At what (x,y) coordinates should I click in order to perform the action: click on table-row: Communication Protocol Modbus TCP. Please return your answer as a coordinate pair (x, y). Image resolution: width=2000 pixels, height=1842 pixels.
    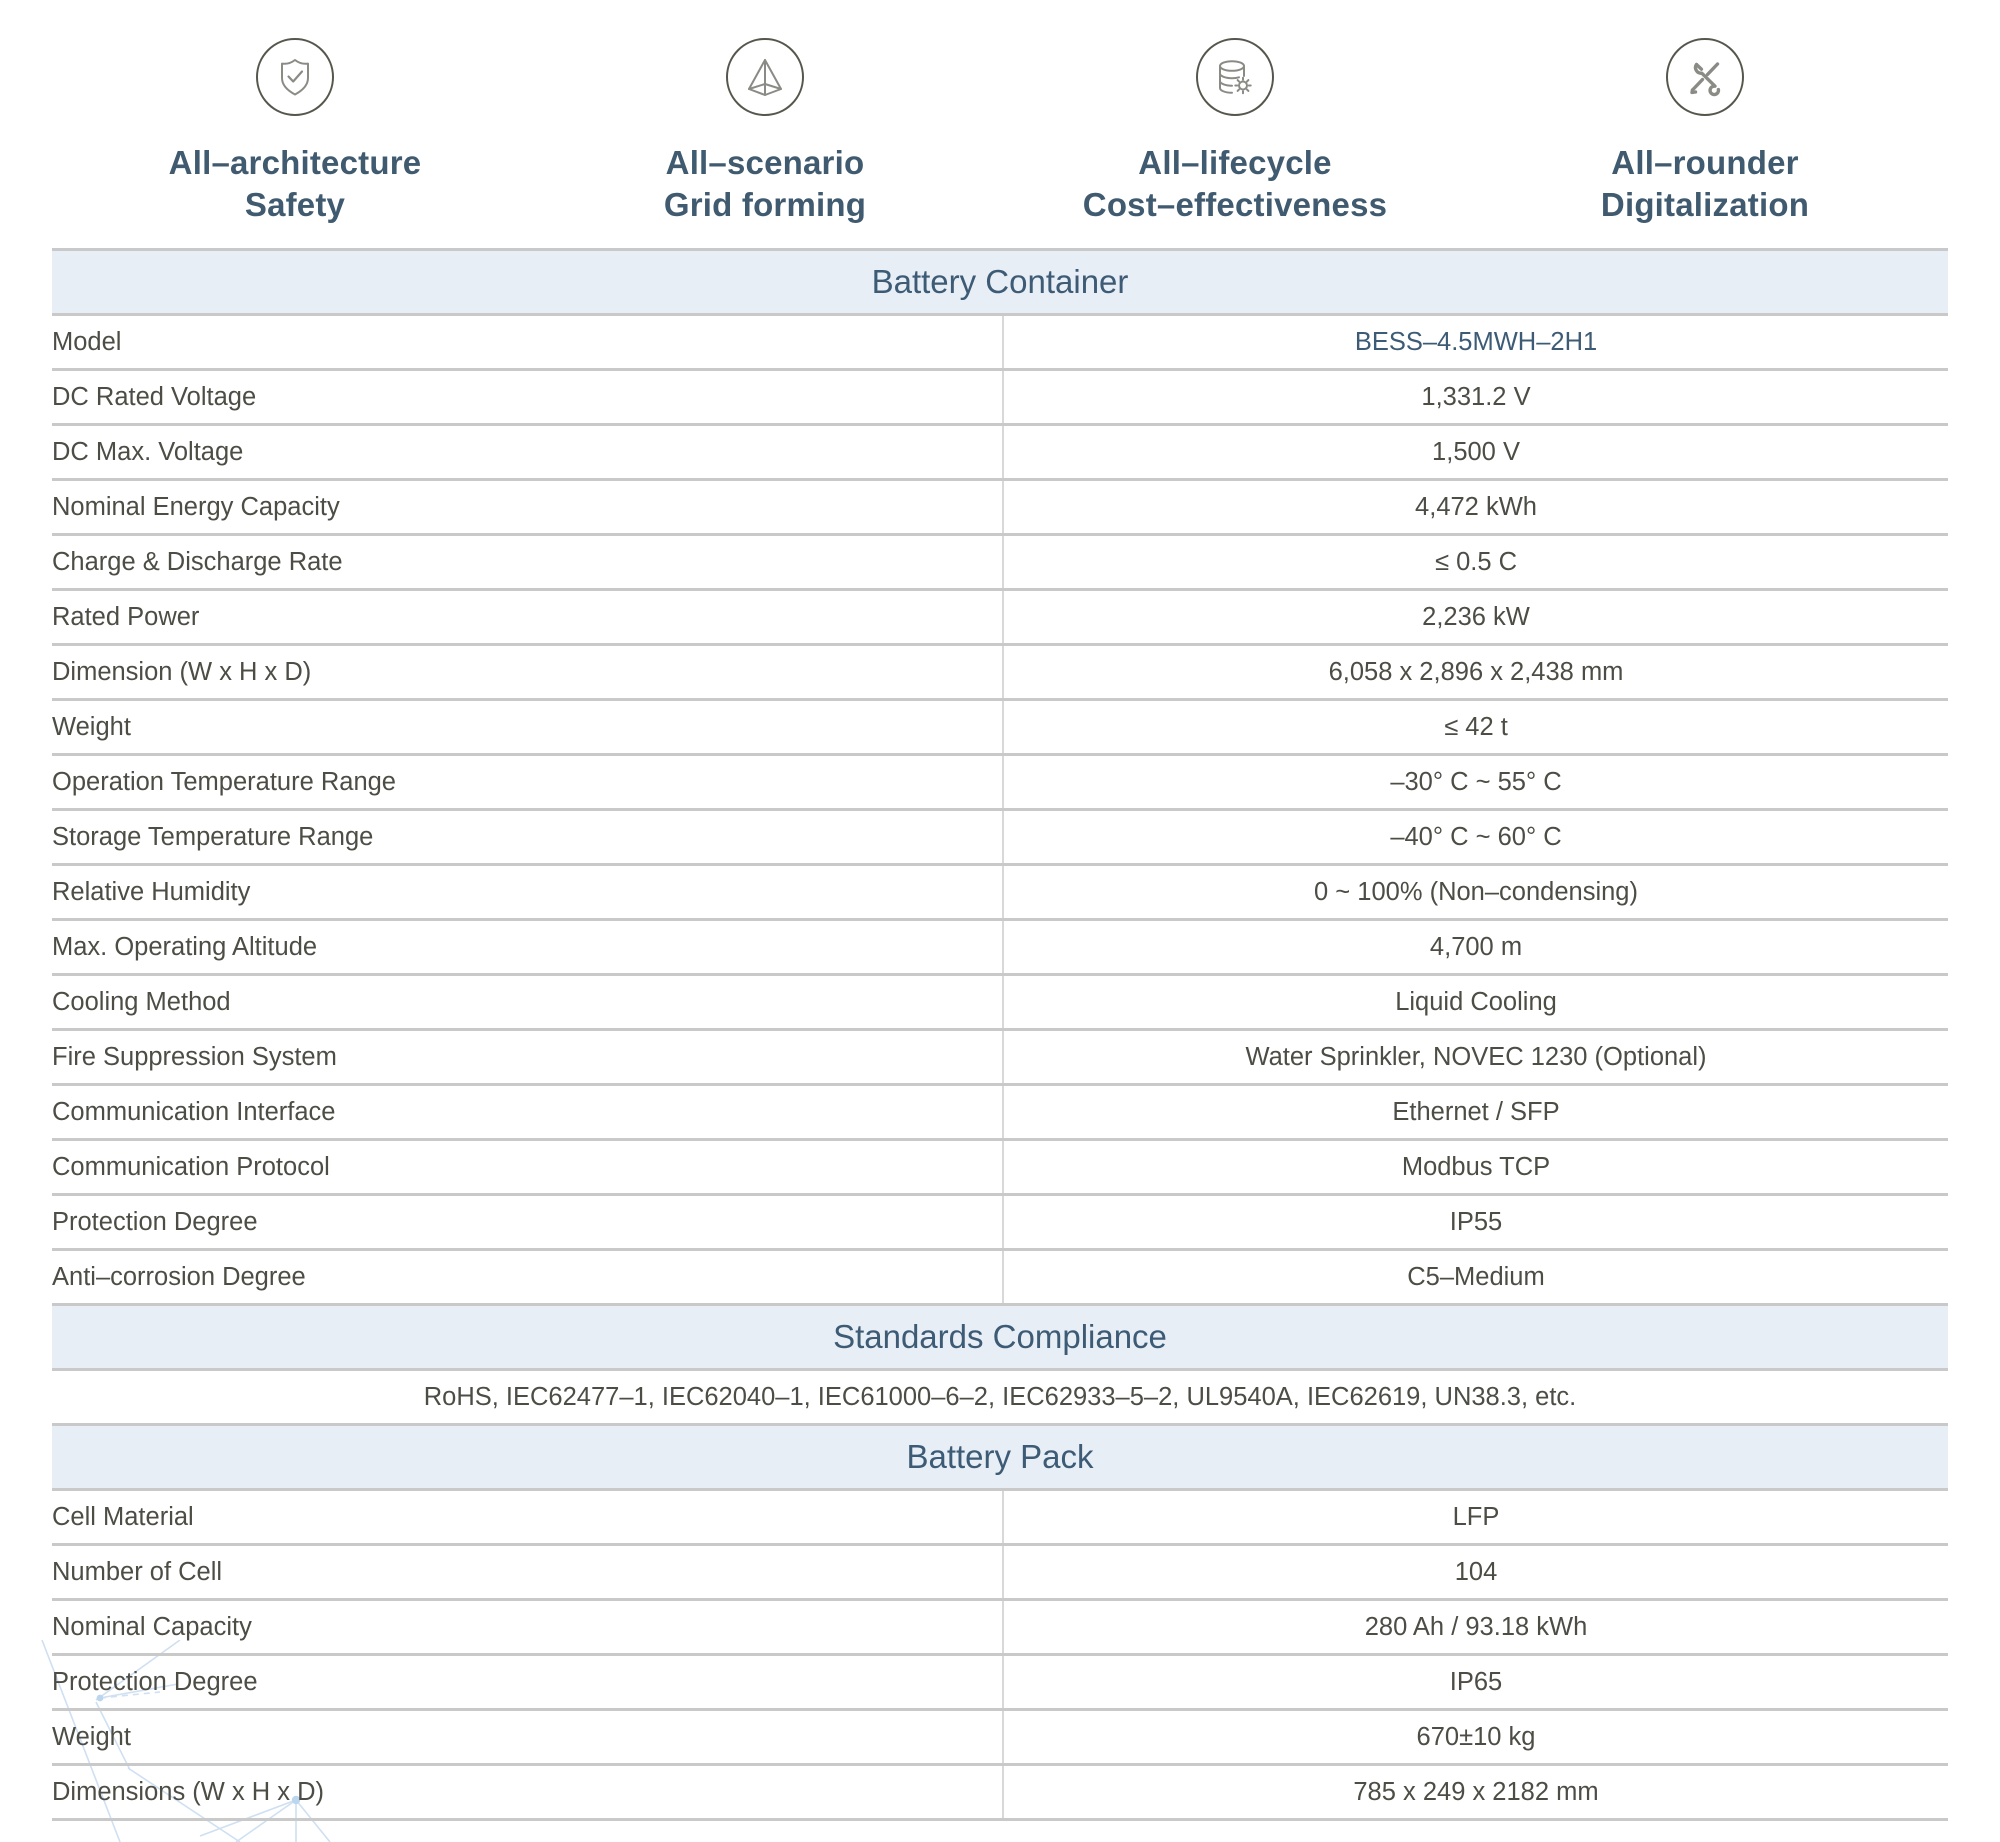
    Looking at the image, I should click on (1000, 1167).